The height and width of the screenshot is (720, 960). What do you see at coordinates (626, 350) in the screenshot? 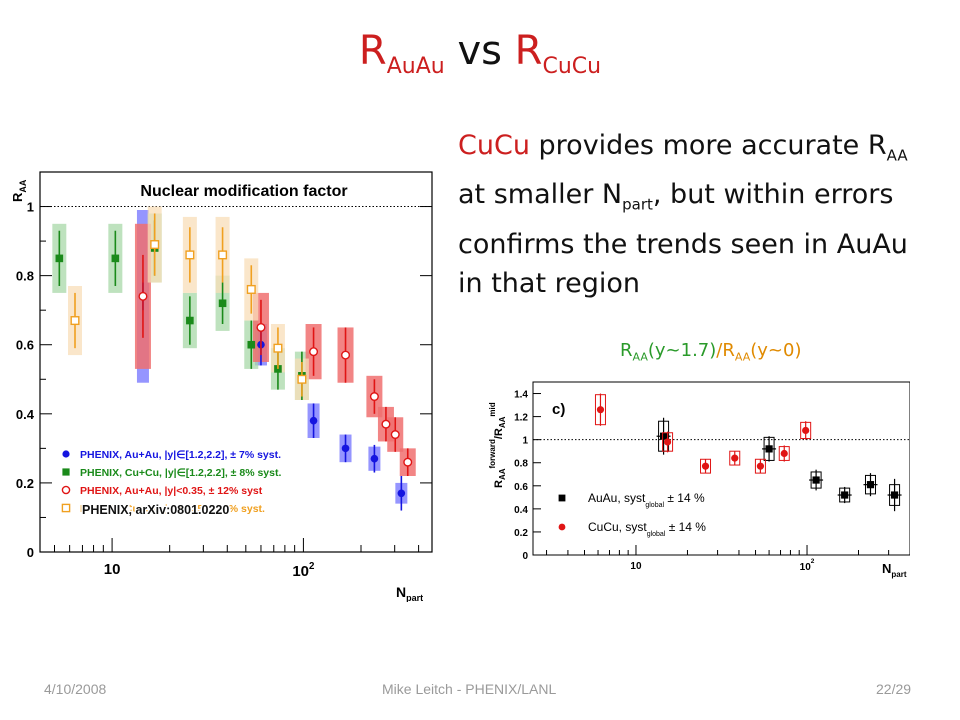
I see `ratio-r1: R` at bounding box center [626, 350].